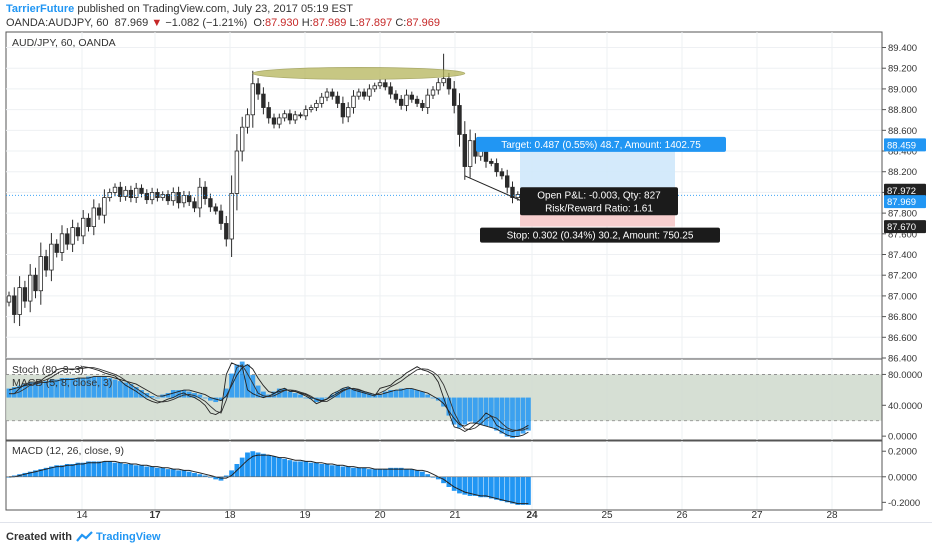 The width and height of the screenshot is (932, 551). Describe the element at coordinates (902, 296) in the screenshot. I see `y-tick-label: 87.000` at that location.